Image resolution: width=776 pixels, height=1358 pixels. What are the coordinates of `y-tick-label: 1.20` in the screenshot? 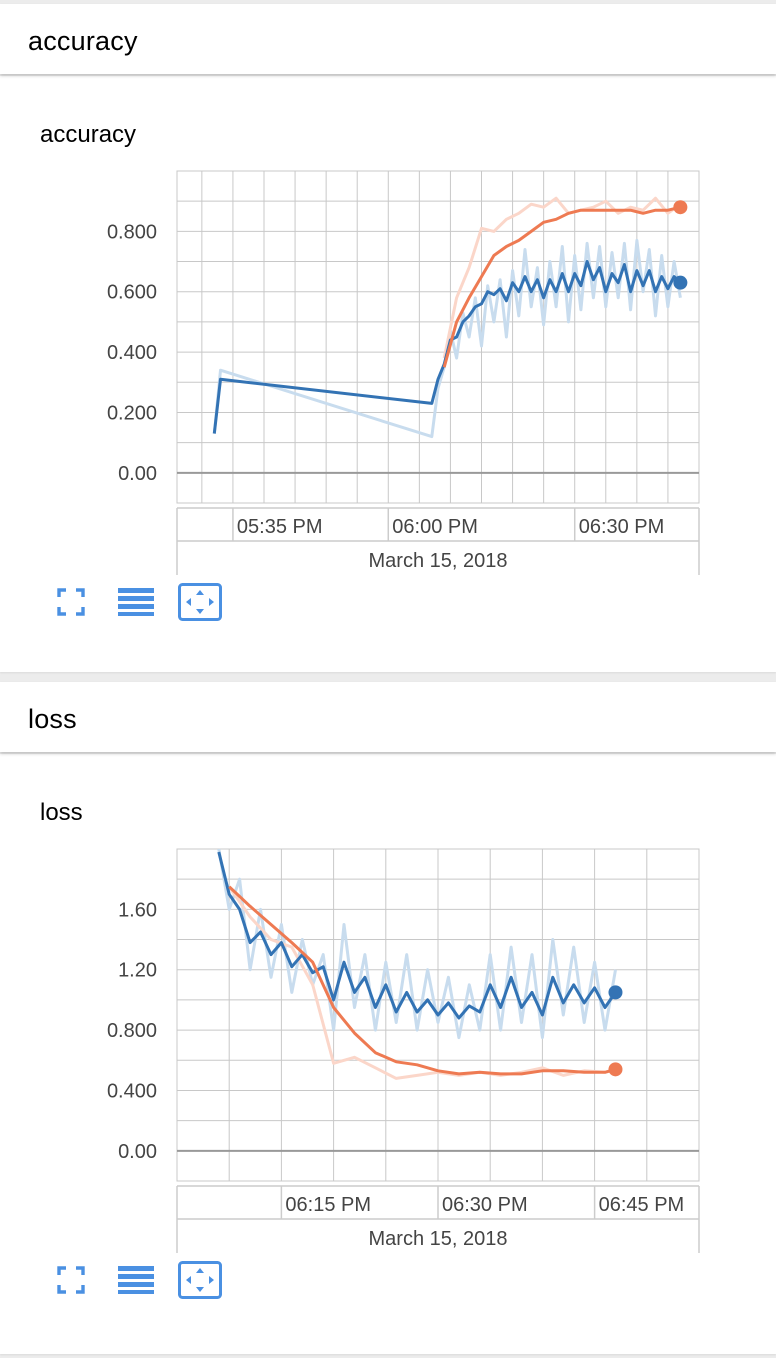 It's located at (137, 971).